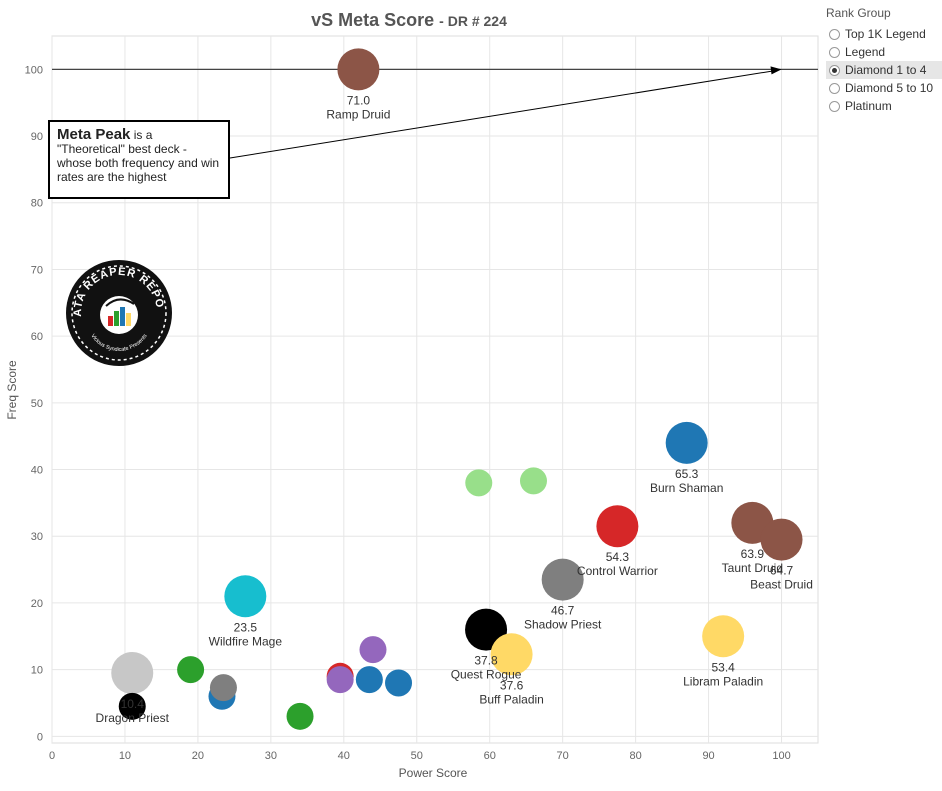  I want to click on legend-item-label: Diamond 1 to 4, so click(886, 70).